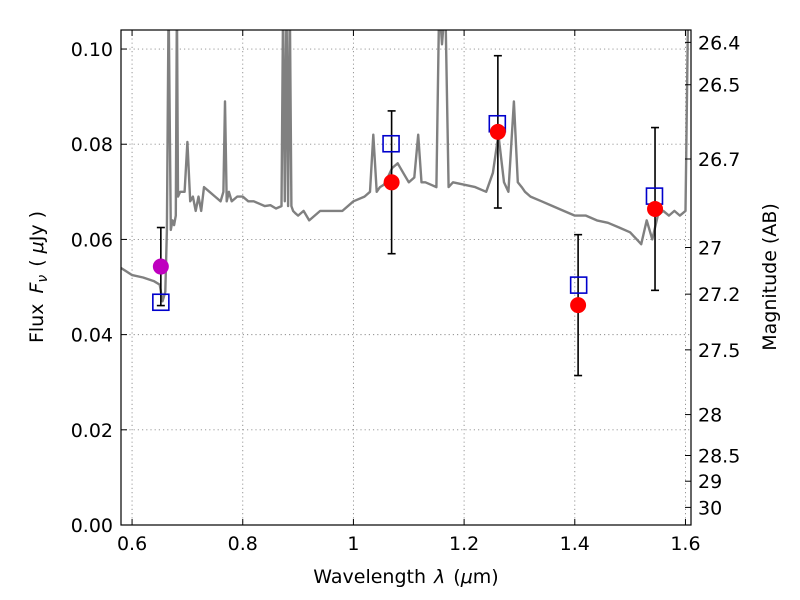 The width and height of the screenshot is (800, 600). Describe the element at coordinates (719, 295) in the screenshot. I see `right-tick-label: 27.2` at that location.